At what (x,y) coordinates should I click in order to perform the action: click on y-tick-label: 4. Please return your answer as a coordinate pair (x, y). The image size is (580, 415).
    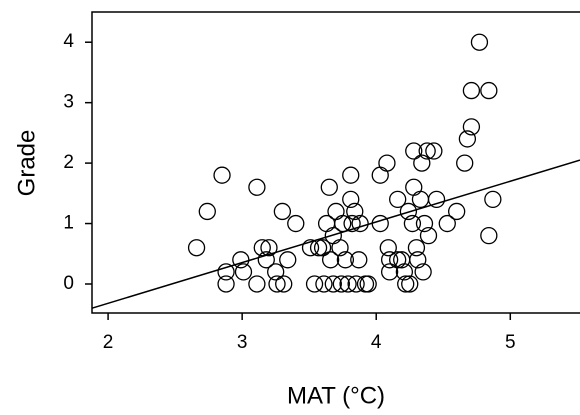
    Looking at the image, I should click on (68, 41).